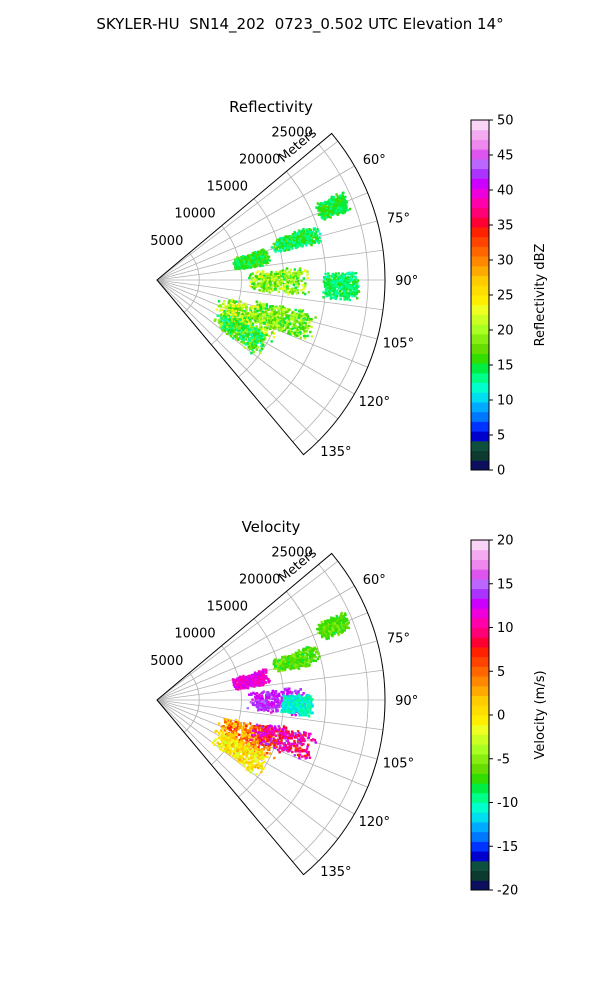 The height and width of the screenshot is (1000, 600). Describe the element at coordinates (507, 847) in the screenshot. I see `colorbar-tick-label: -15` at that location.